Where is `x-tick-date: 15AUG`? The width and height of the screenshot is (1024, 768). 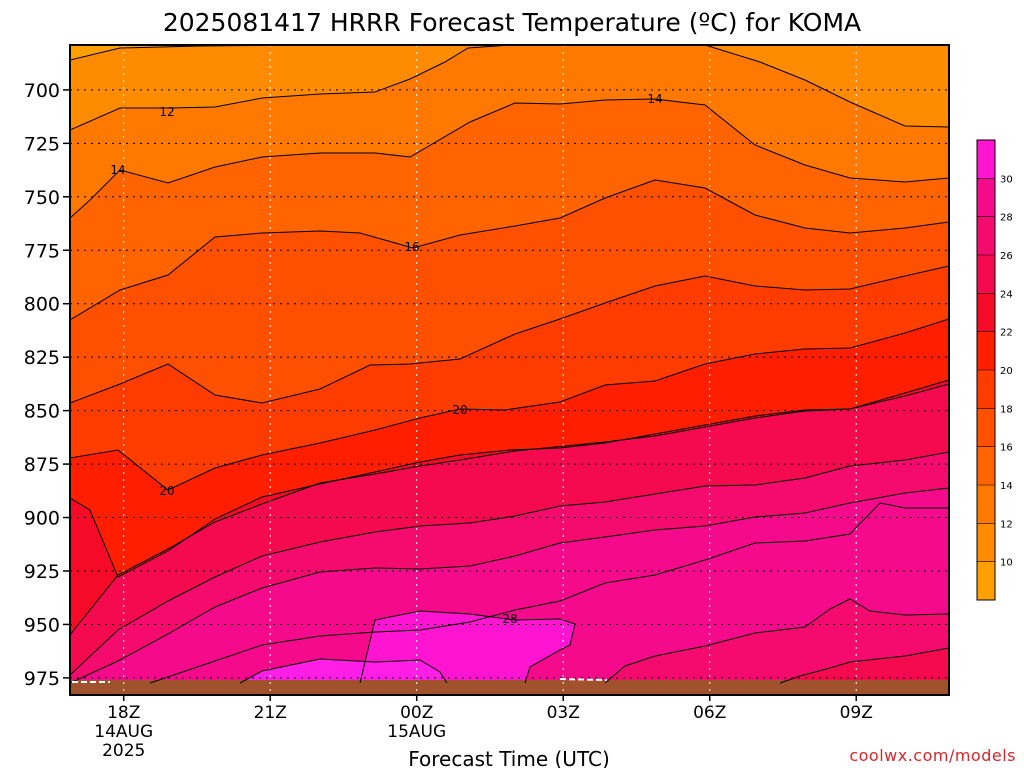 x-tick-date: 15AUG is located at coordinates (416, 732).